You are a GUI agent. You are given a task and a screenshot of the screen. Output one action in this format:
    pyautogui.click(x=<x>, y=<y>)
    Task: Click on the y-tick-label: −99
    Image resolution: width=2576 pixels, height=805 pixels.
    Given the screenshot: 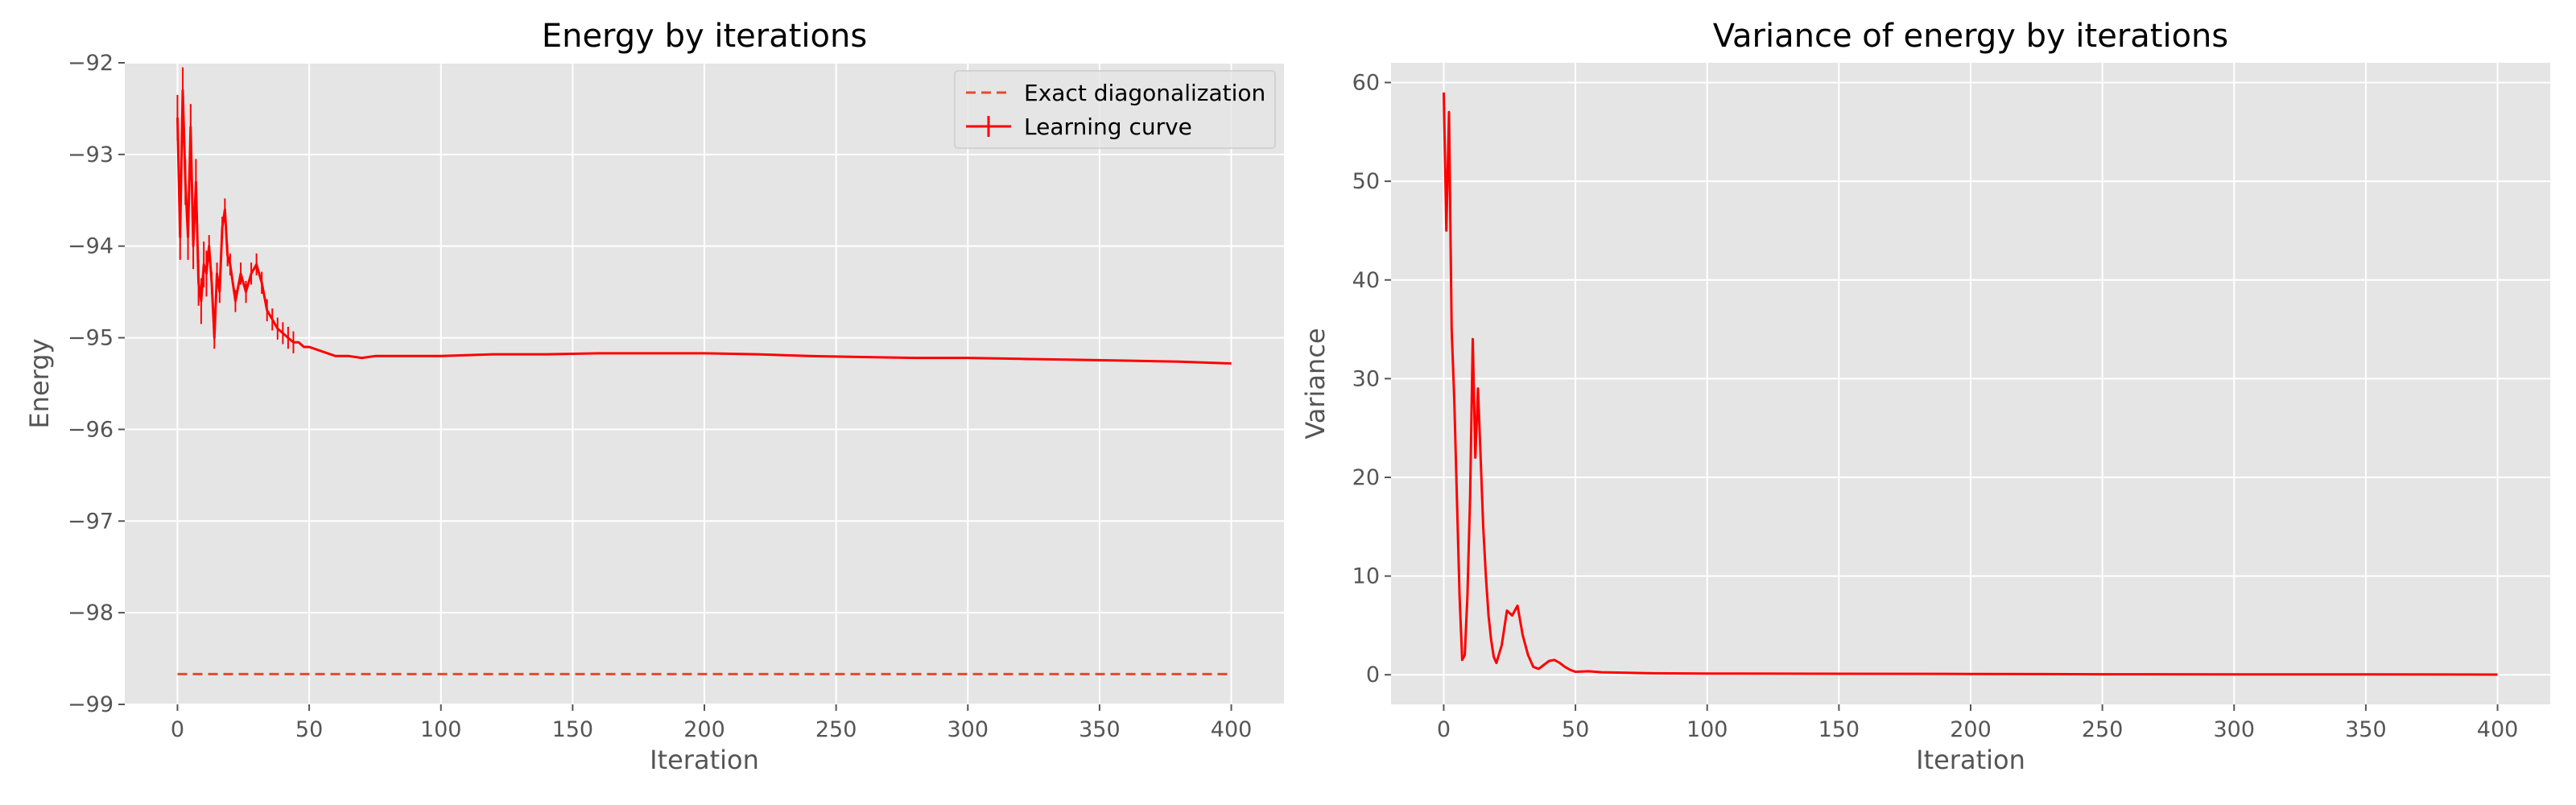 What is the action you would take?
    pyautogui.click(x=91, y=704)
    